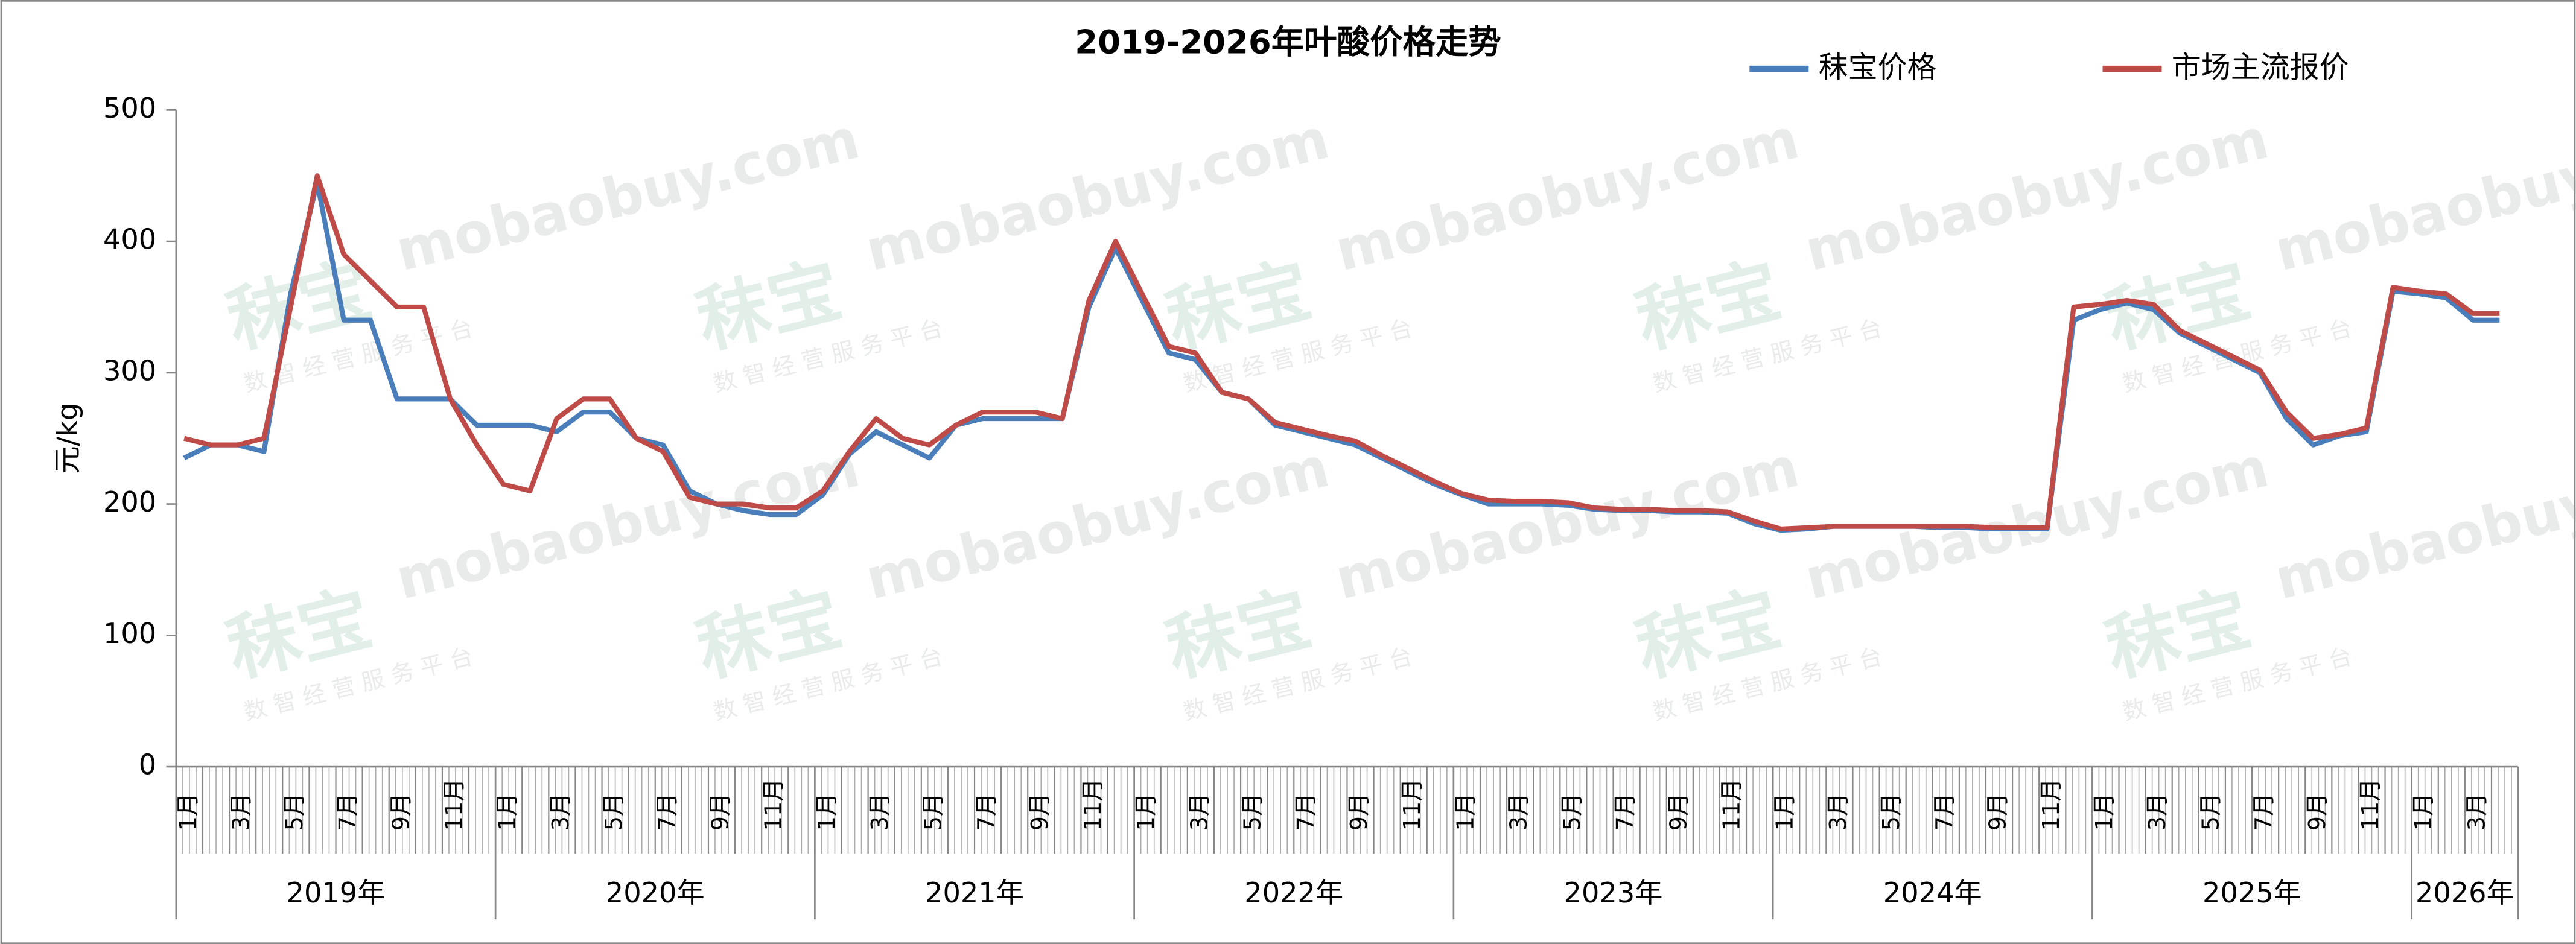 This screenshot has height=944, width=2576. Describe the element at coordinates (2465, 893) in the screenshot. I see `year-label: 2026年` at that location.